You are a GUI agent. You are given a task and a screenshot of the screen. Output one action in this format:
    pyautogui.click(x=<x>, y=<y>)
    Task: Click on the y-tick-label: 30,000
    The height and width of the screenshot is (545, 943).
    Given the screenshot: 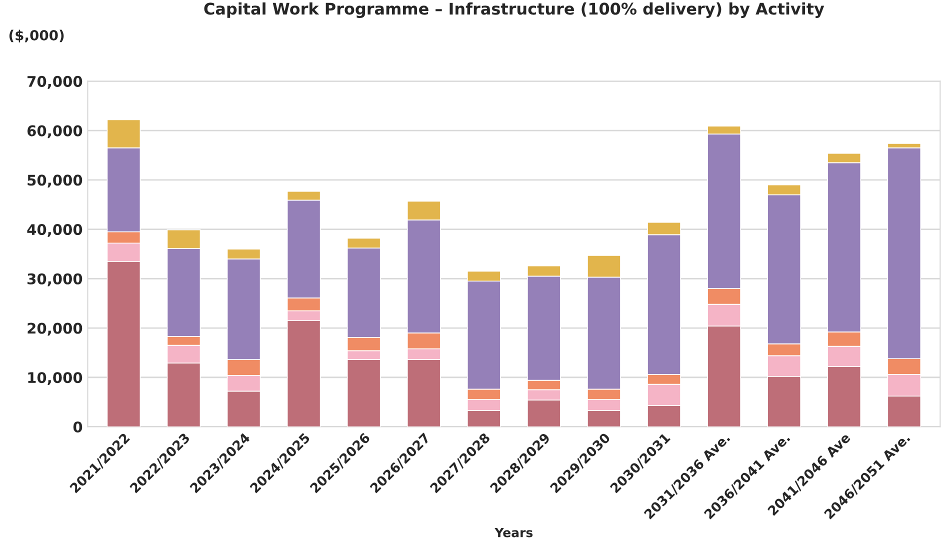 What is the action you would take?
    pyautogui.click(x=55, y=279)
    